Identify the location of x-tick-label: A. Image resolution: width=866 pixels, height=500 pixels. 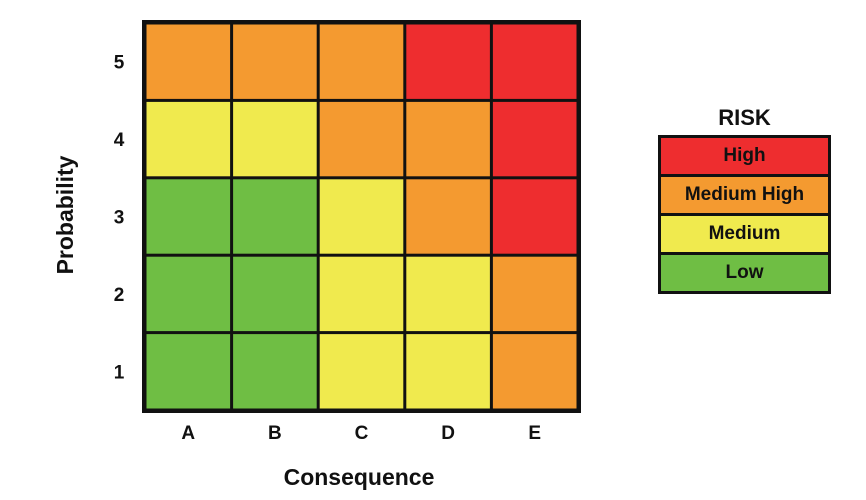
(188, 433).